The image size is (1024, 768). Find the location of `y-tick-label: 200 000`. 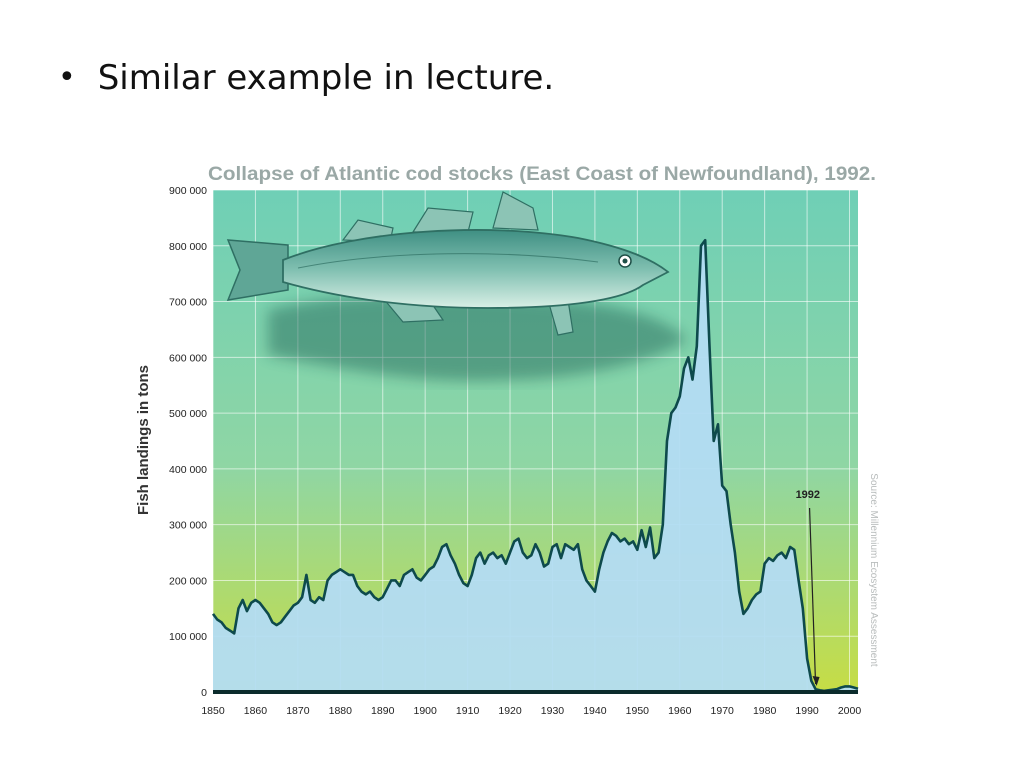

y-tick-label: 200 000 is located at coordinates (188, 581).